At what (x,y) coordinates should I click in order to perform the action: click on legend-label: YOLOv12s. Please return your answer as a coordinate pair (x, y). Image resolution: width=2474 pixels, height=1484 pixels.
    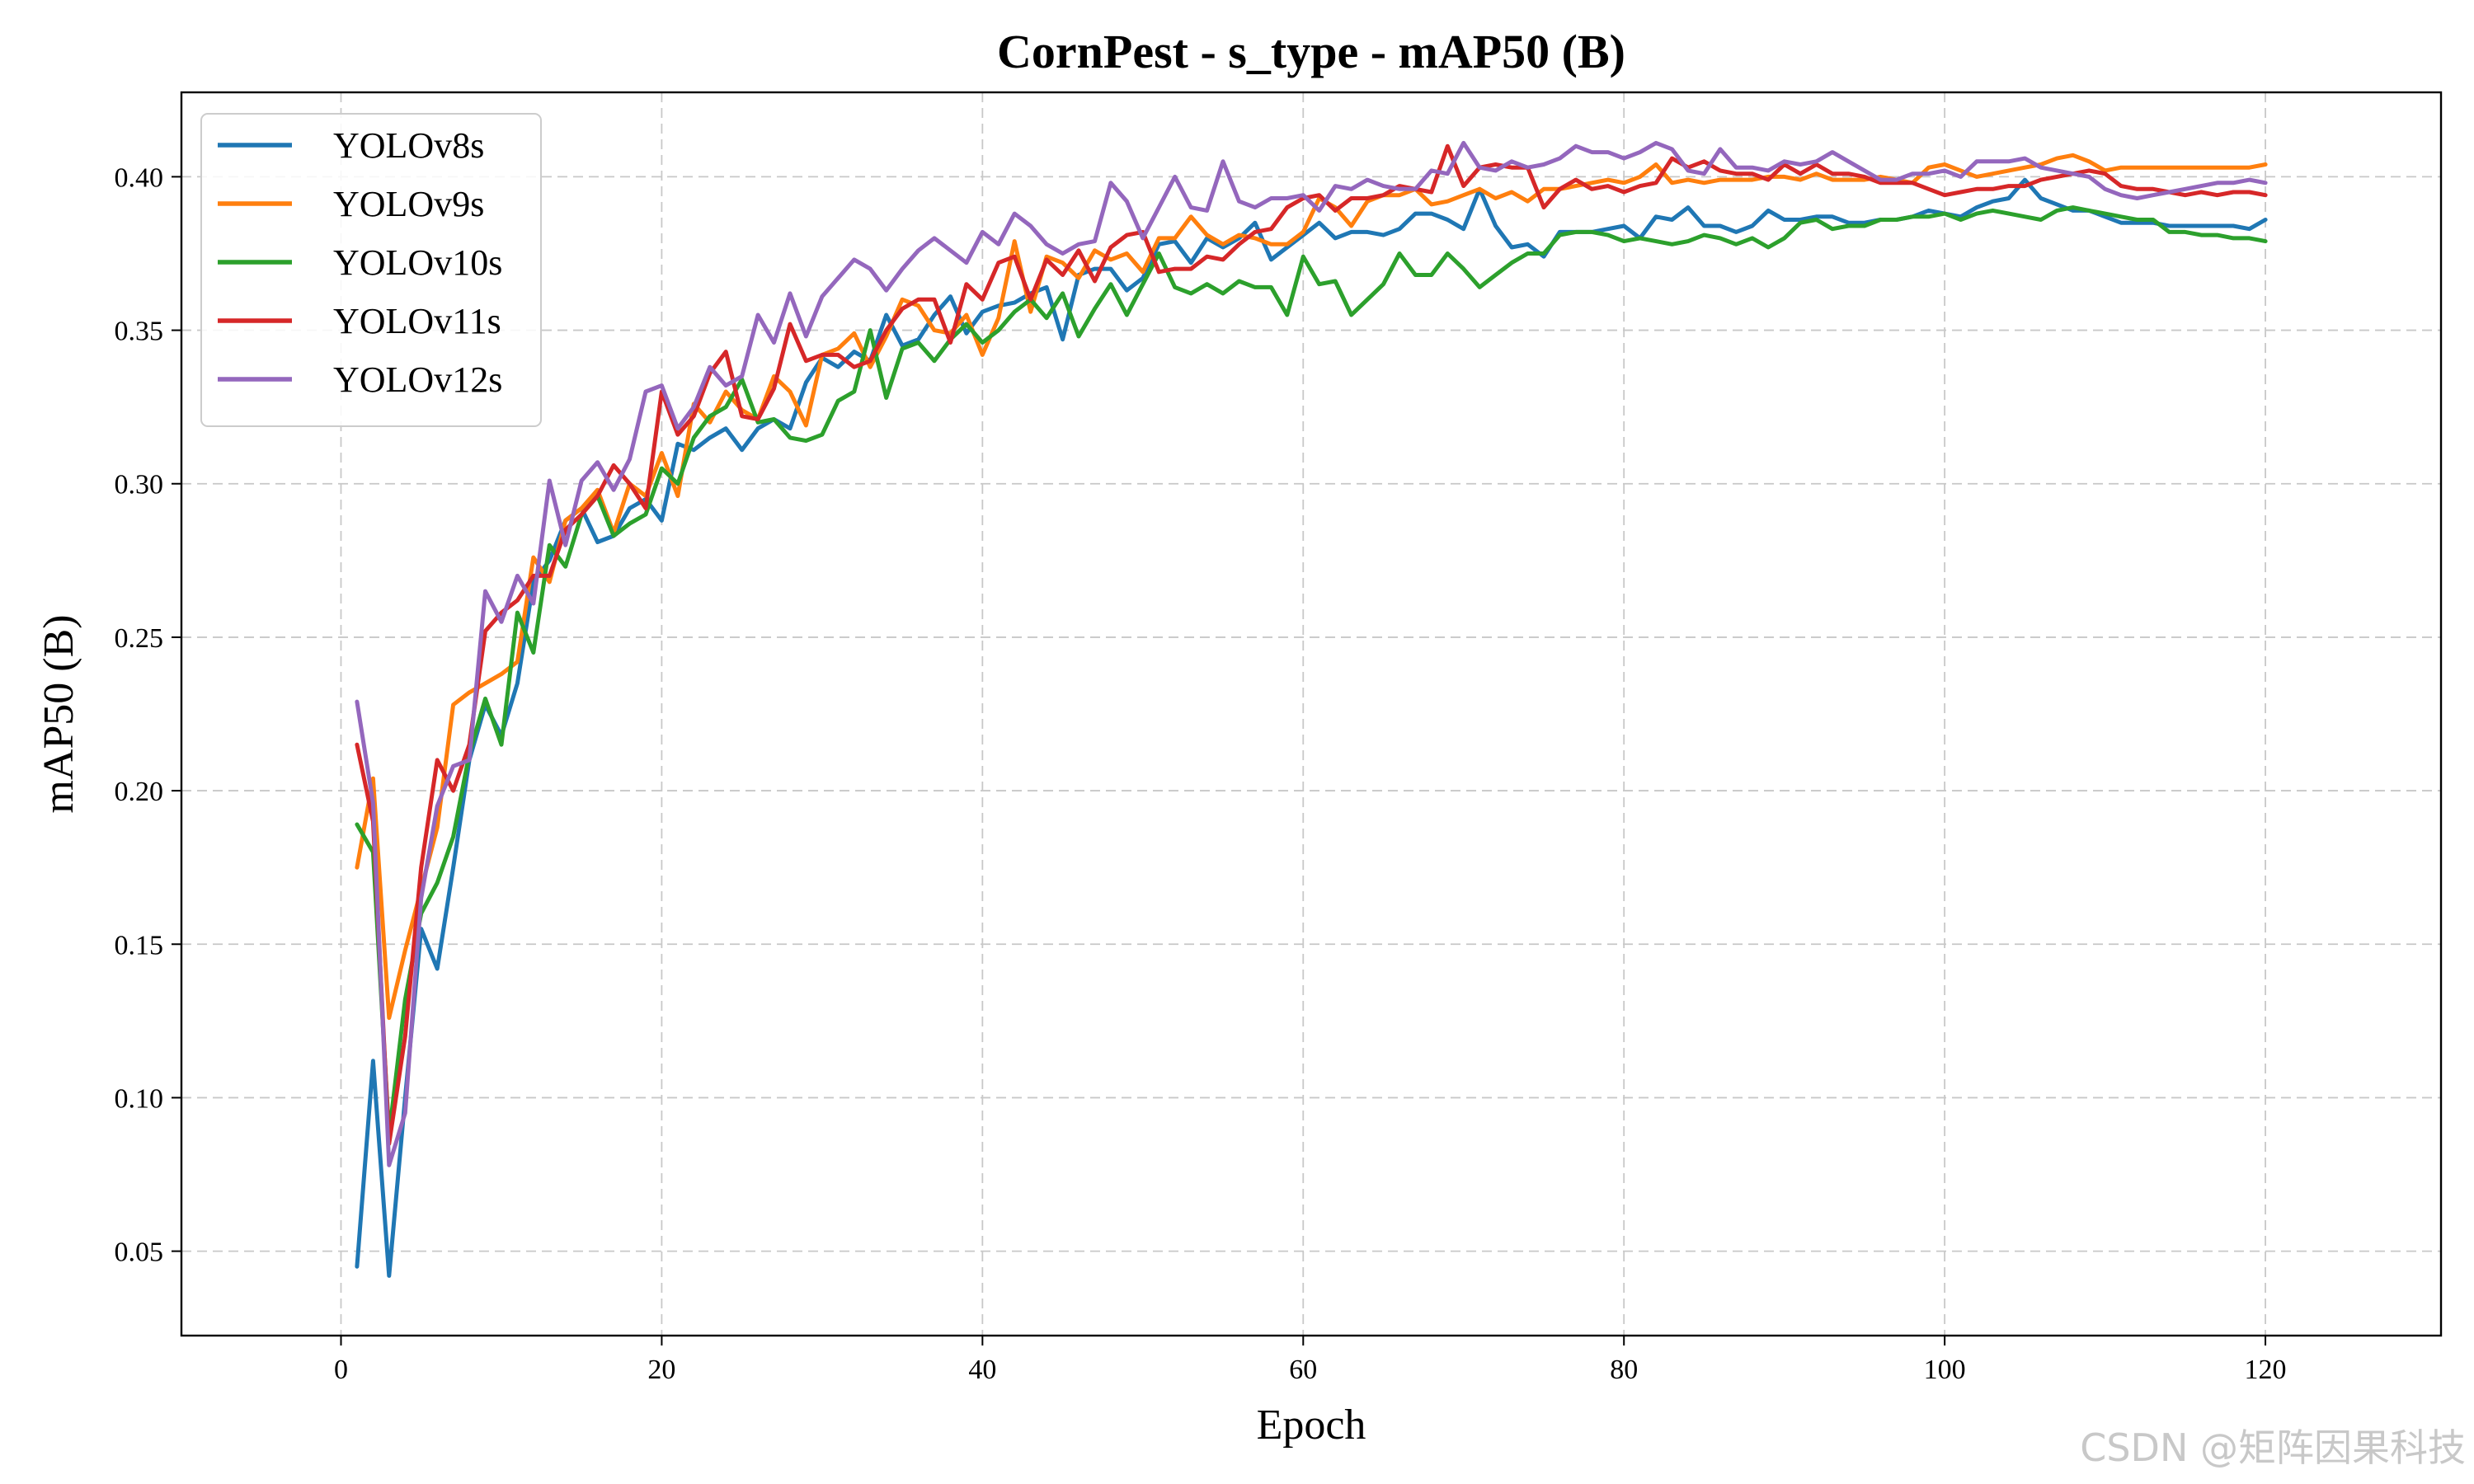
    Looking at the image, I should click on (417, 379).